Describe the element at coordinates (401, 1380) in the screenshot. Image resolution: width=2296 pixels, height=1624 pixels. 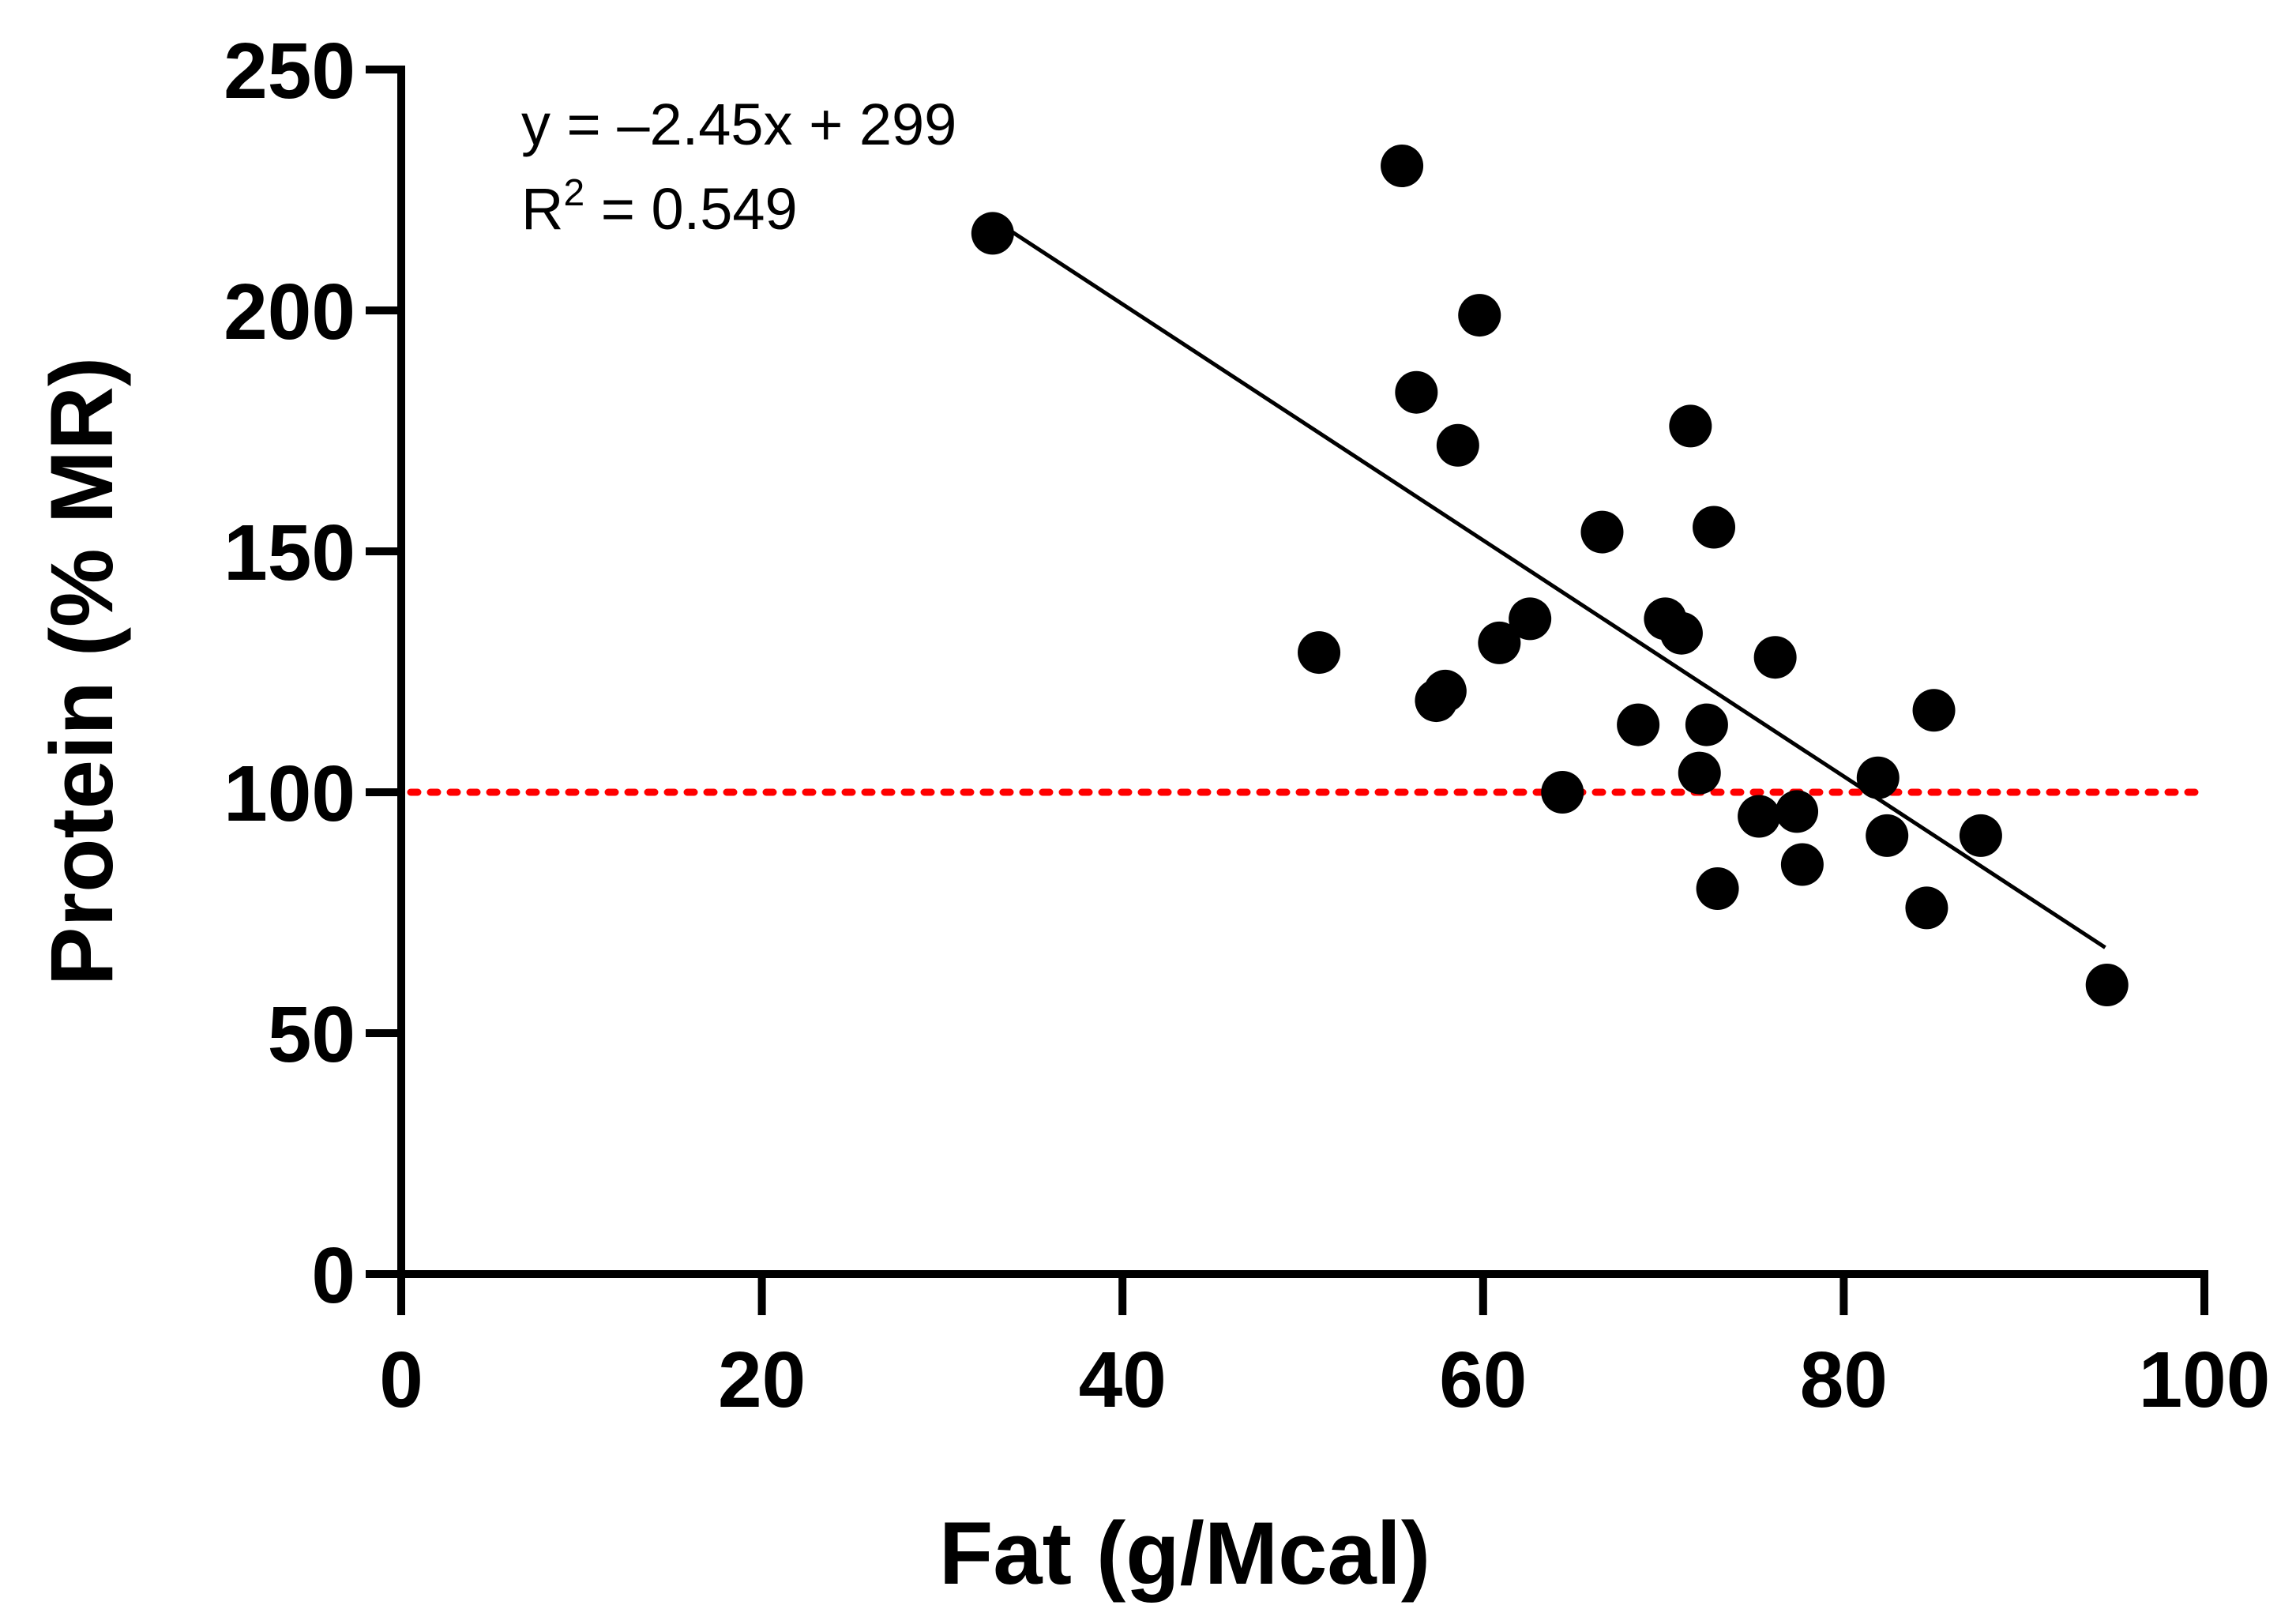
I see `x-tick-label: 0` at that location.